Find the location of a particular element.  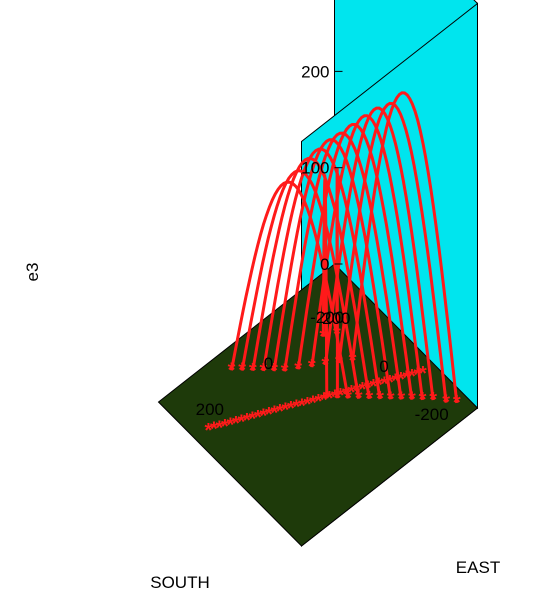

marker-6-1: * is located at coordinates (274, 371).